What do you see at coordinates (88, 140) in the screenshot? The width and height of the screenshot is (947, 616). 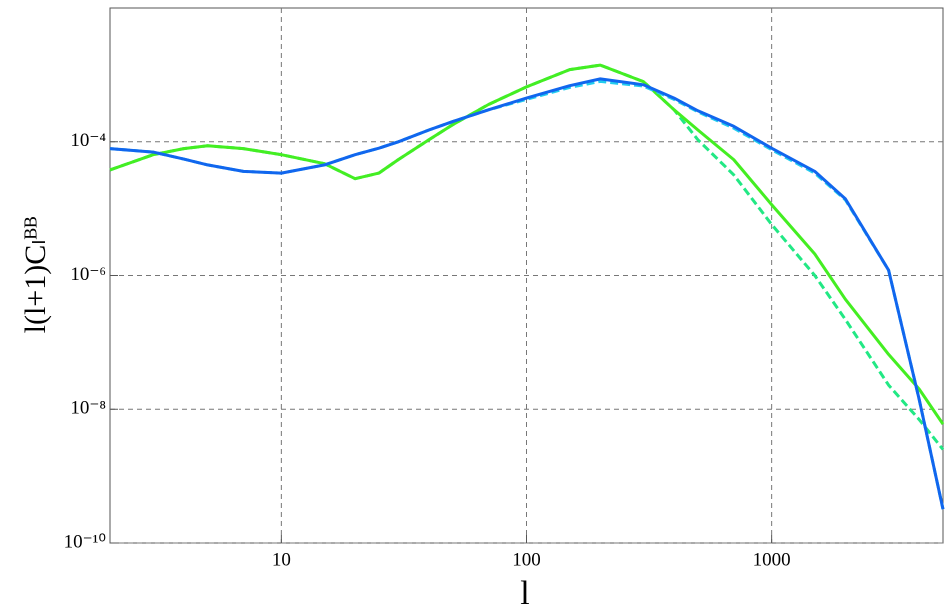 I see `y-tick-label: 10⁻⁴` at bounding box center [88, 140].